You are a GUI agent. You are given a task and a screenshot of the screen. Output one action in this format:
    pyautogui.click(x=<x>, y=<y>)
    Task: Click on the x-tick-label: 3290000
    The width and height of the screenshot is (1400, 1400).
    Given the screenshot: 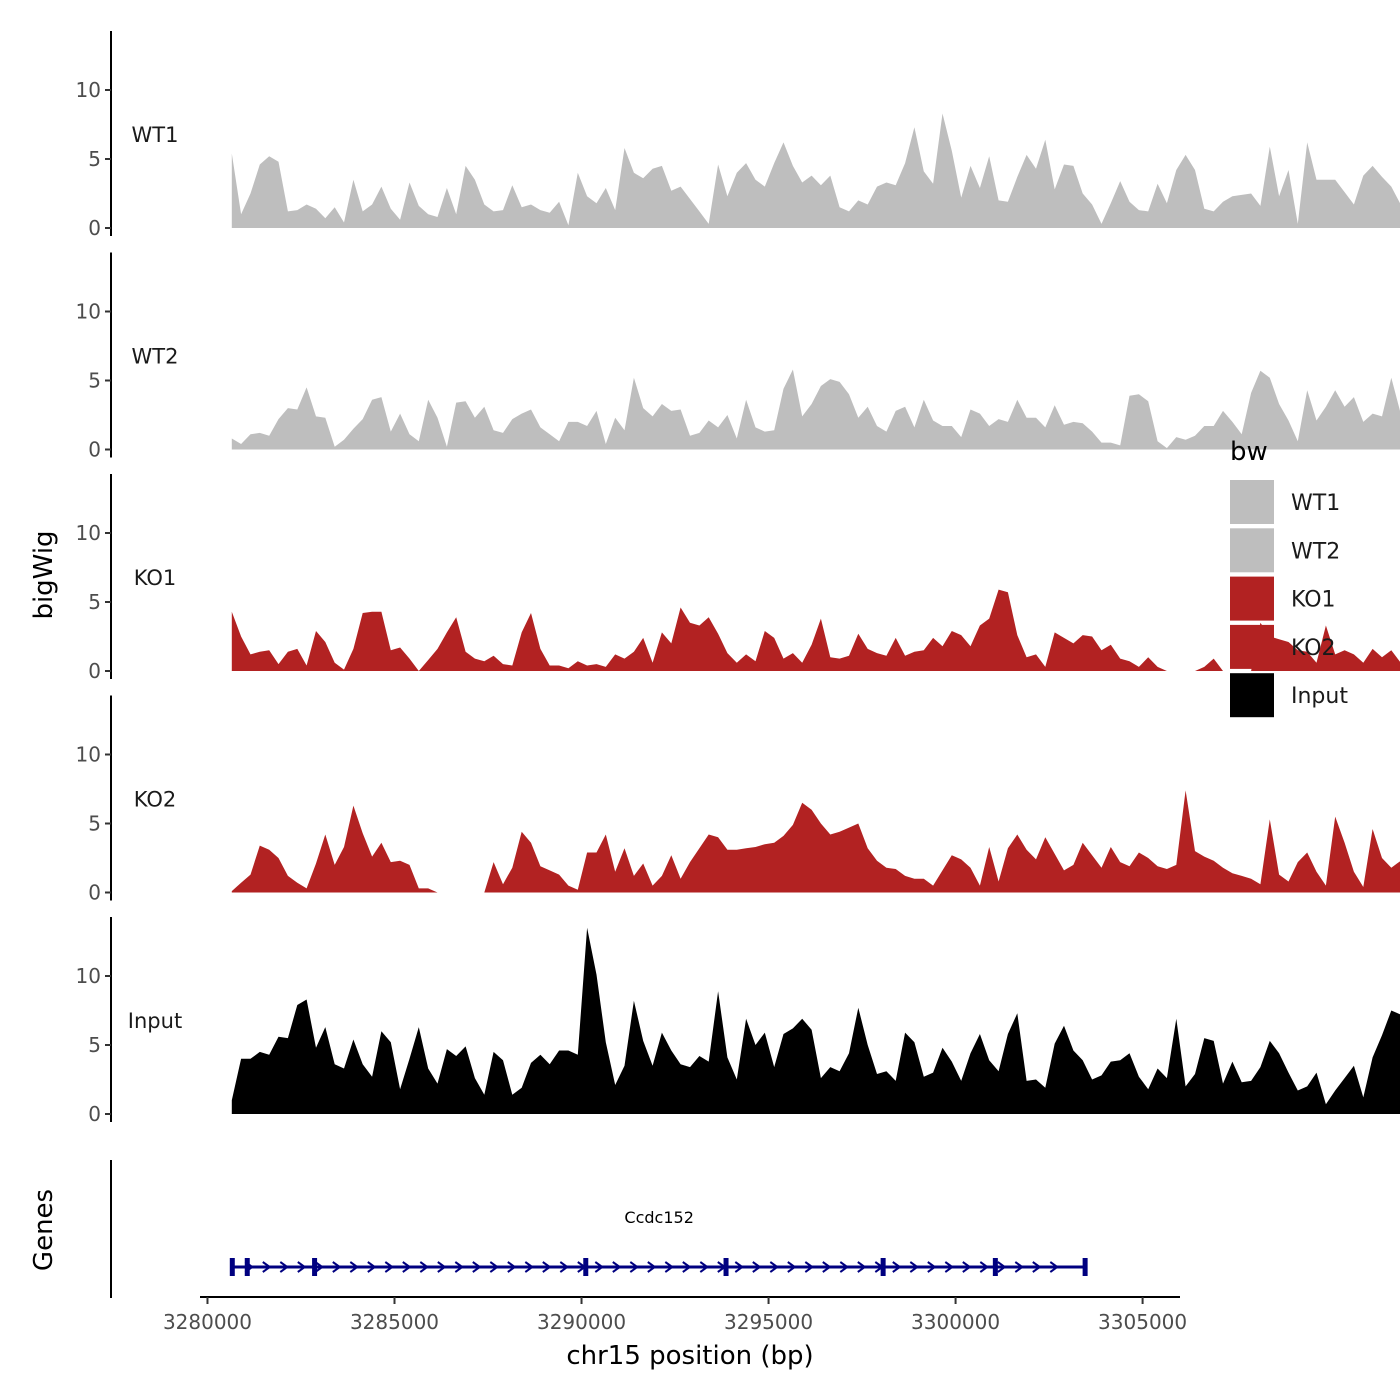 What is the action you would take?
    pyautogui.click(x=581, y=1322)
    